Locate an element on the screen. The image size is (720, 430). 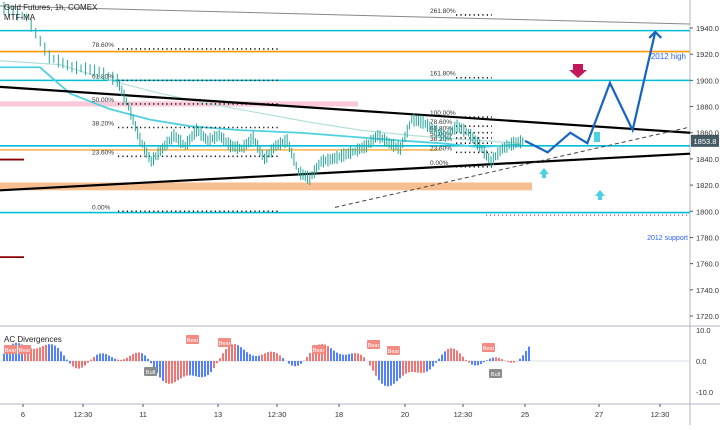
annotations: 2012 high 2012 support is located at coordinates (667, 147).